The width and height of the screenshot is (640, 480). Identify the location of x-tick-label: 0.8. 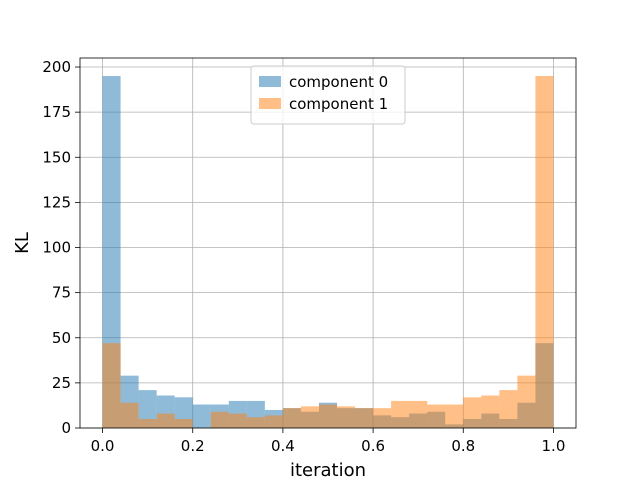
(463, 446).